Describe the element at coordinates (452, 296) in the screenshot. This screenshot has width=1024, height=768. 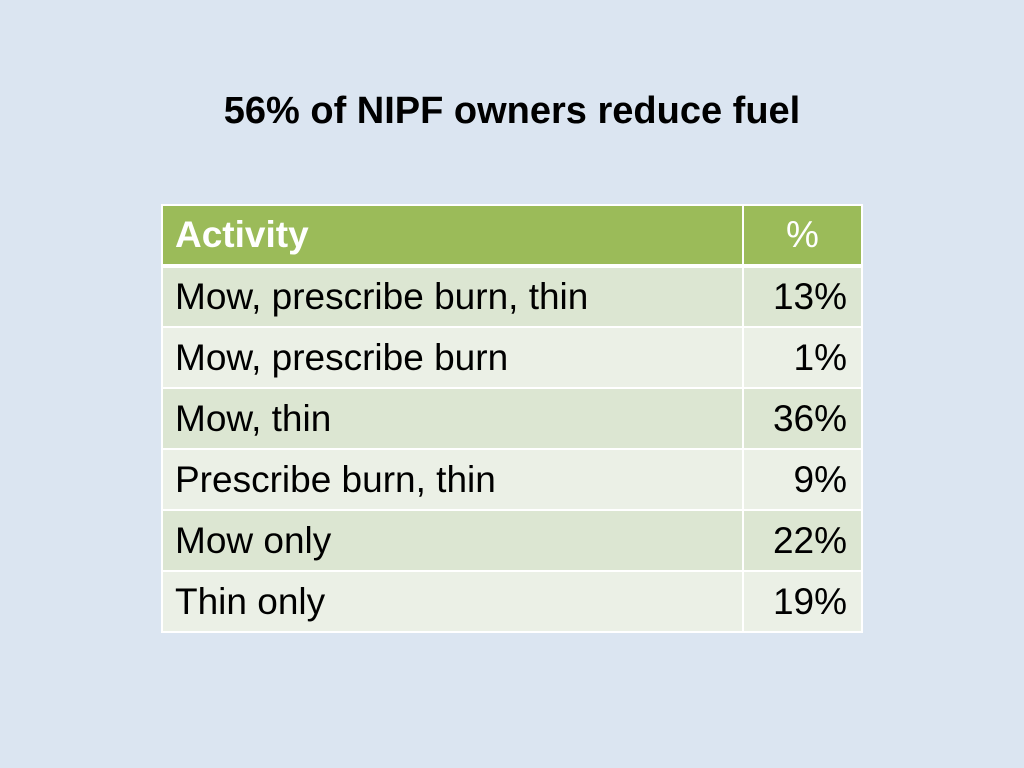
I see `activity-cell: Mow, prescribe burn, thin` at that location.